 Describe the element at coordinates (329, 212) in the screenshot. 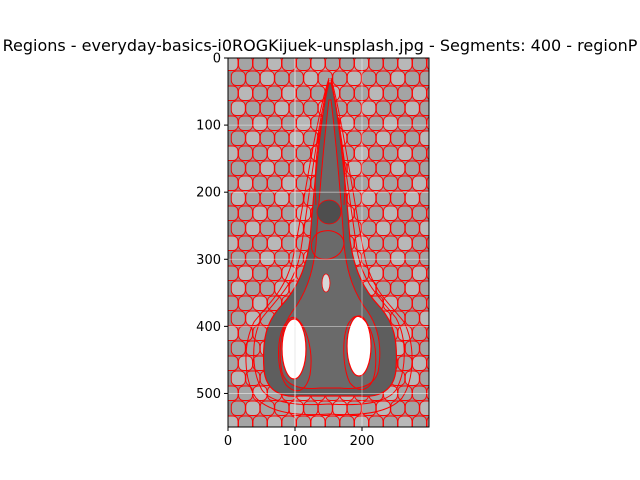

I see `dark-spot-region` at that location.